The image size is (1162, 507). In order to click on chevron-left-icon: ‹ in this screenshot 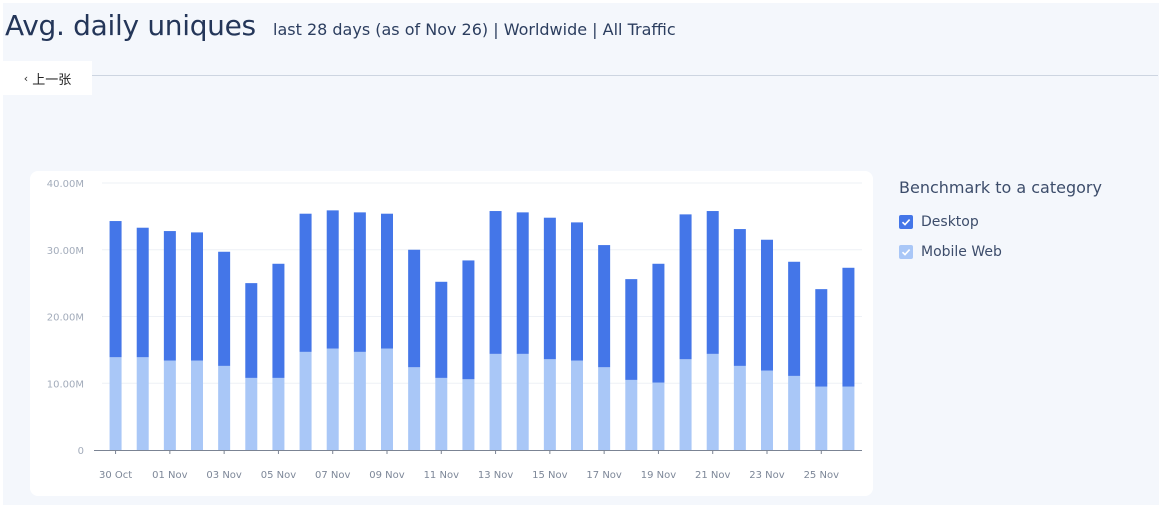, I will do `click(26, 78)`.